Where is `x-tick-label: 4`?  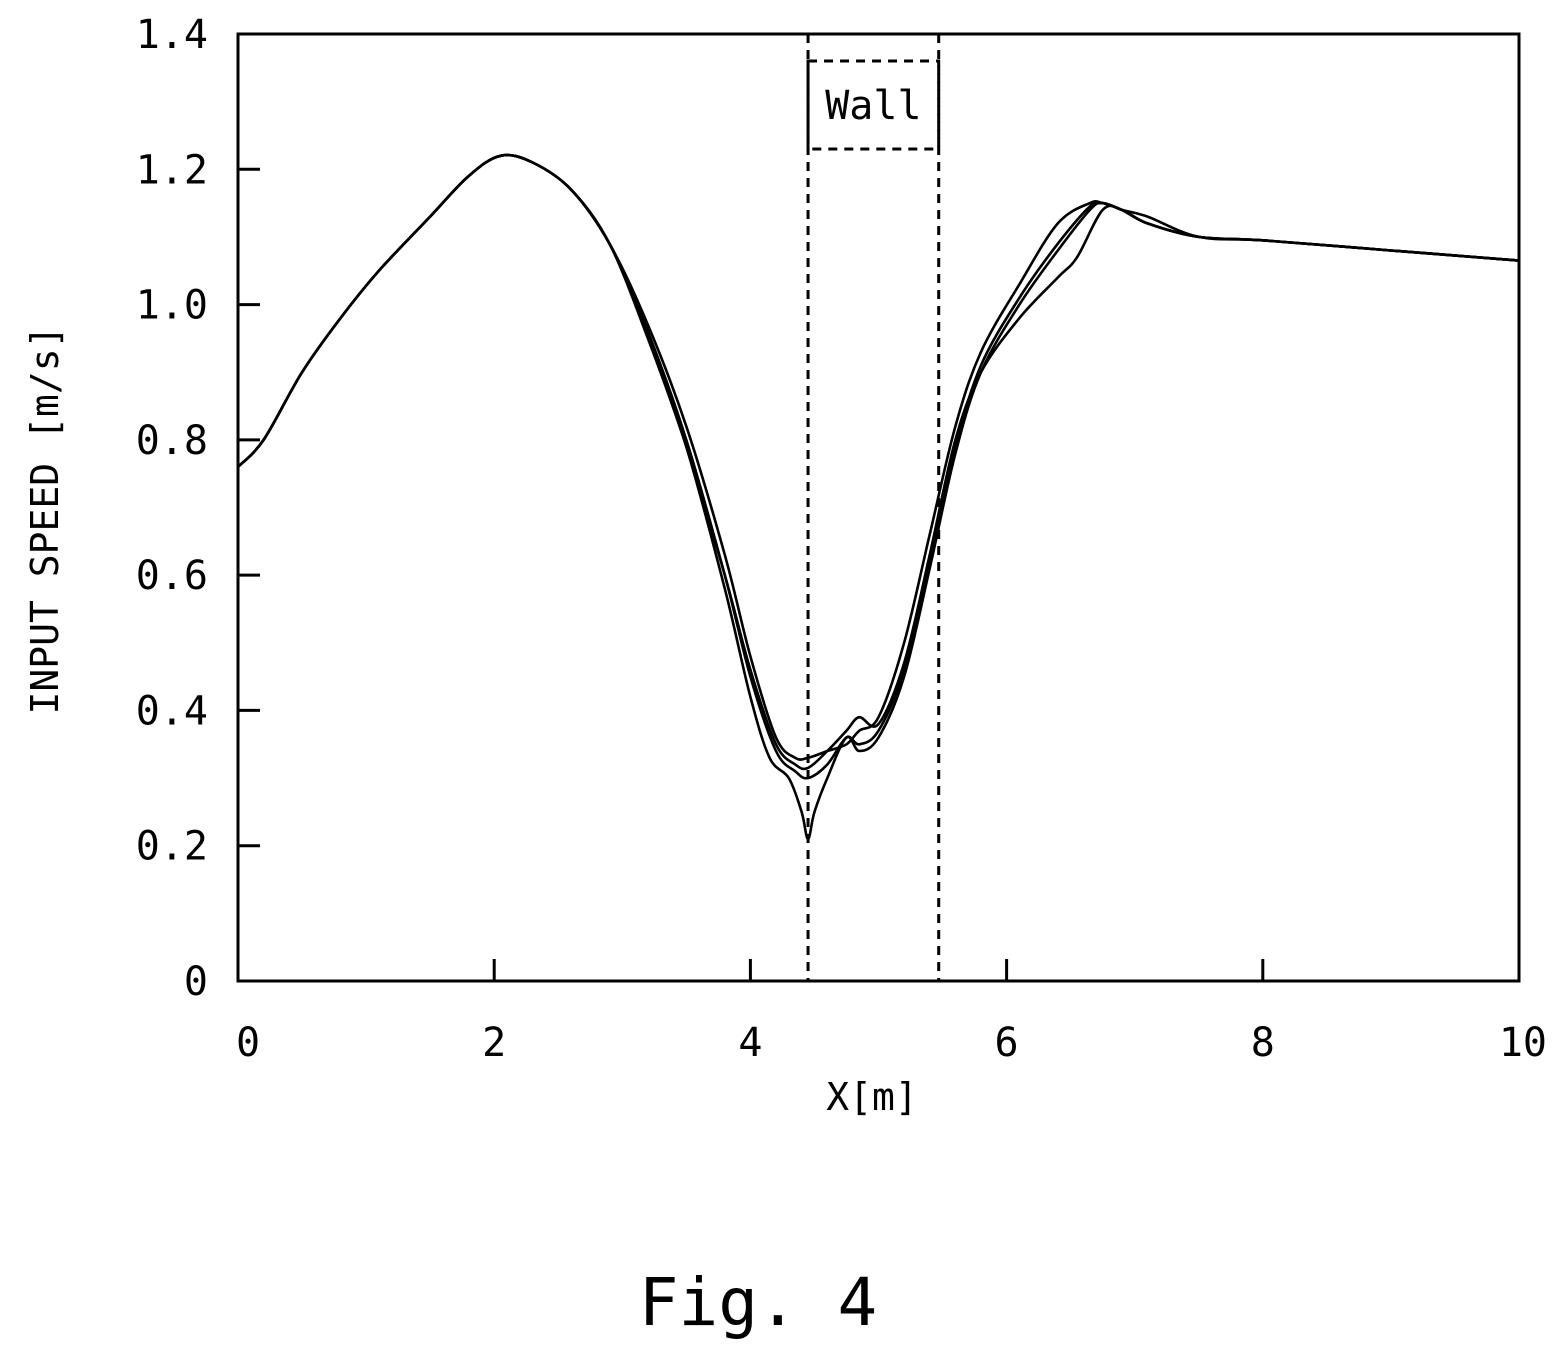
x-tick-label: 4 is located at coordinates (750, 1043).